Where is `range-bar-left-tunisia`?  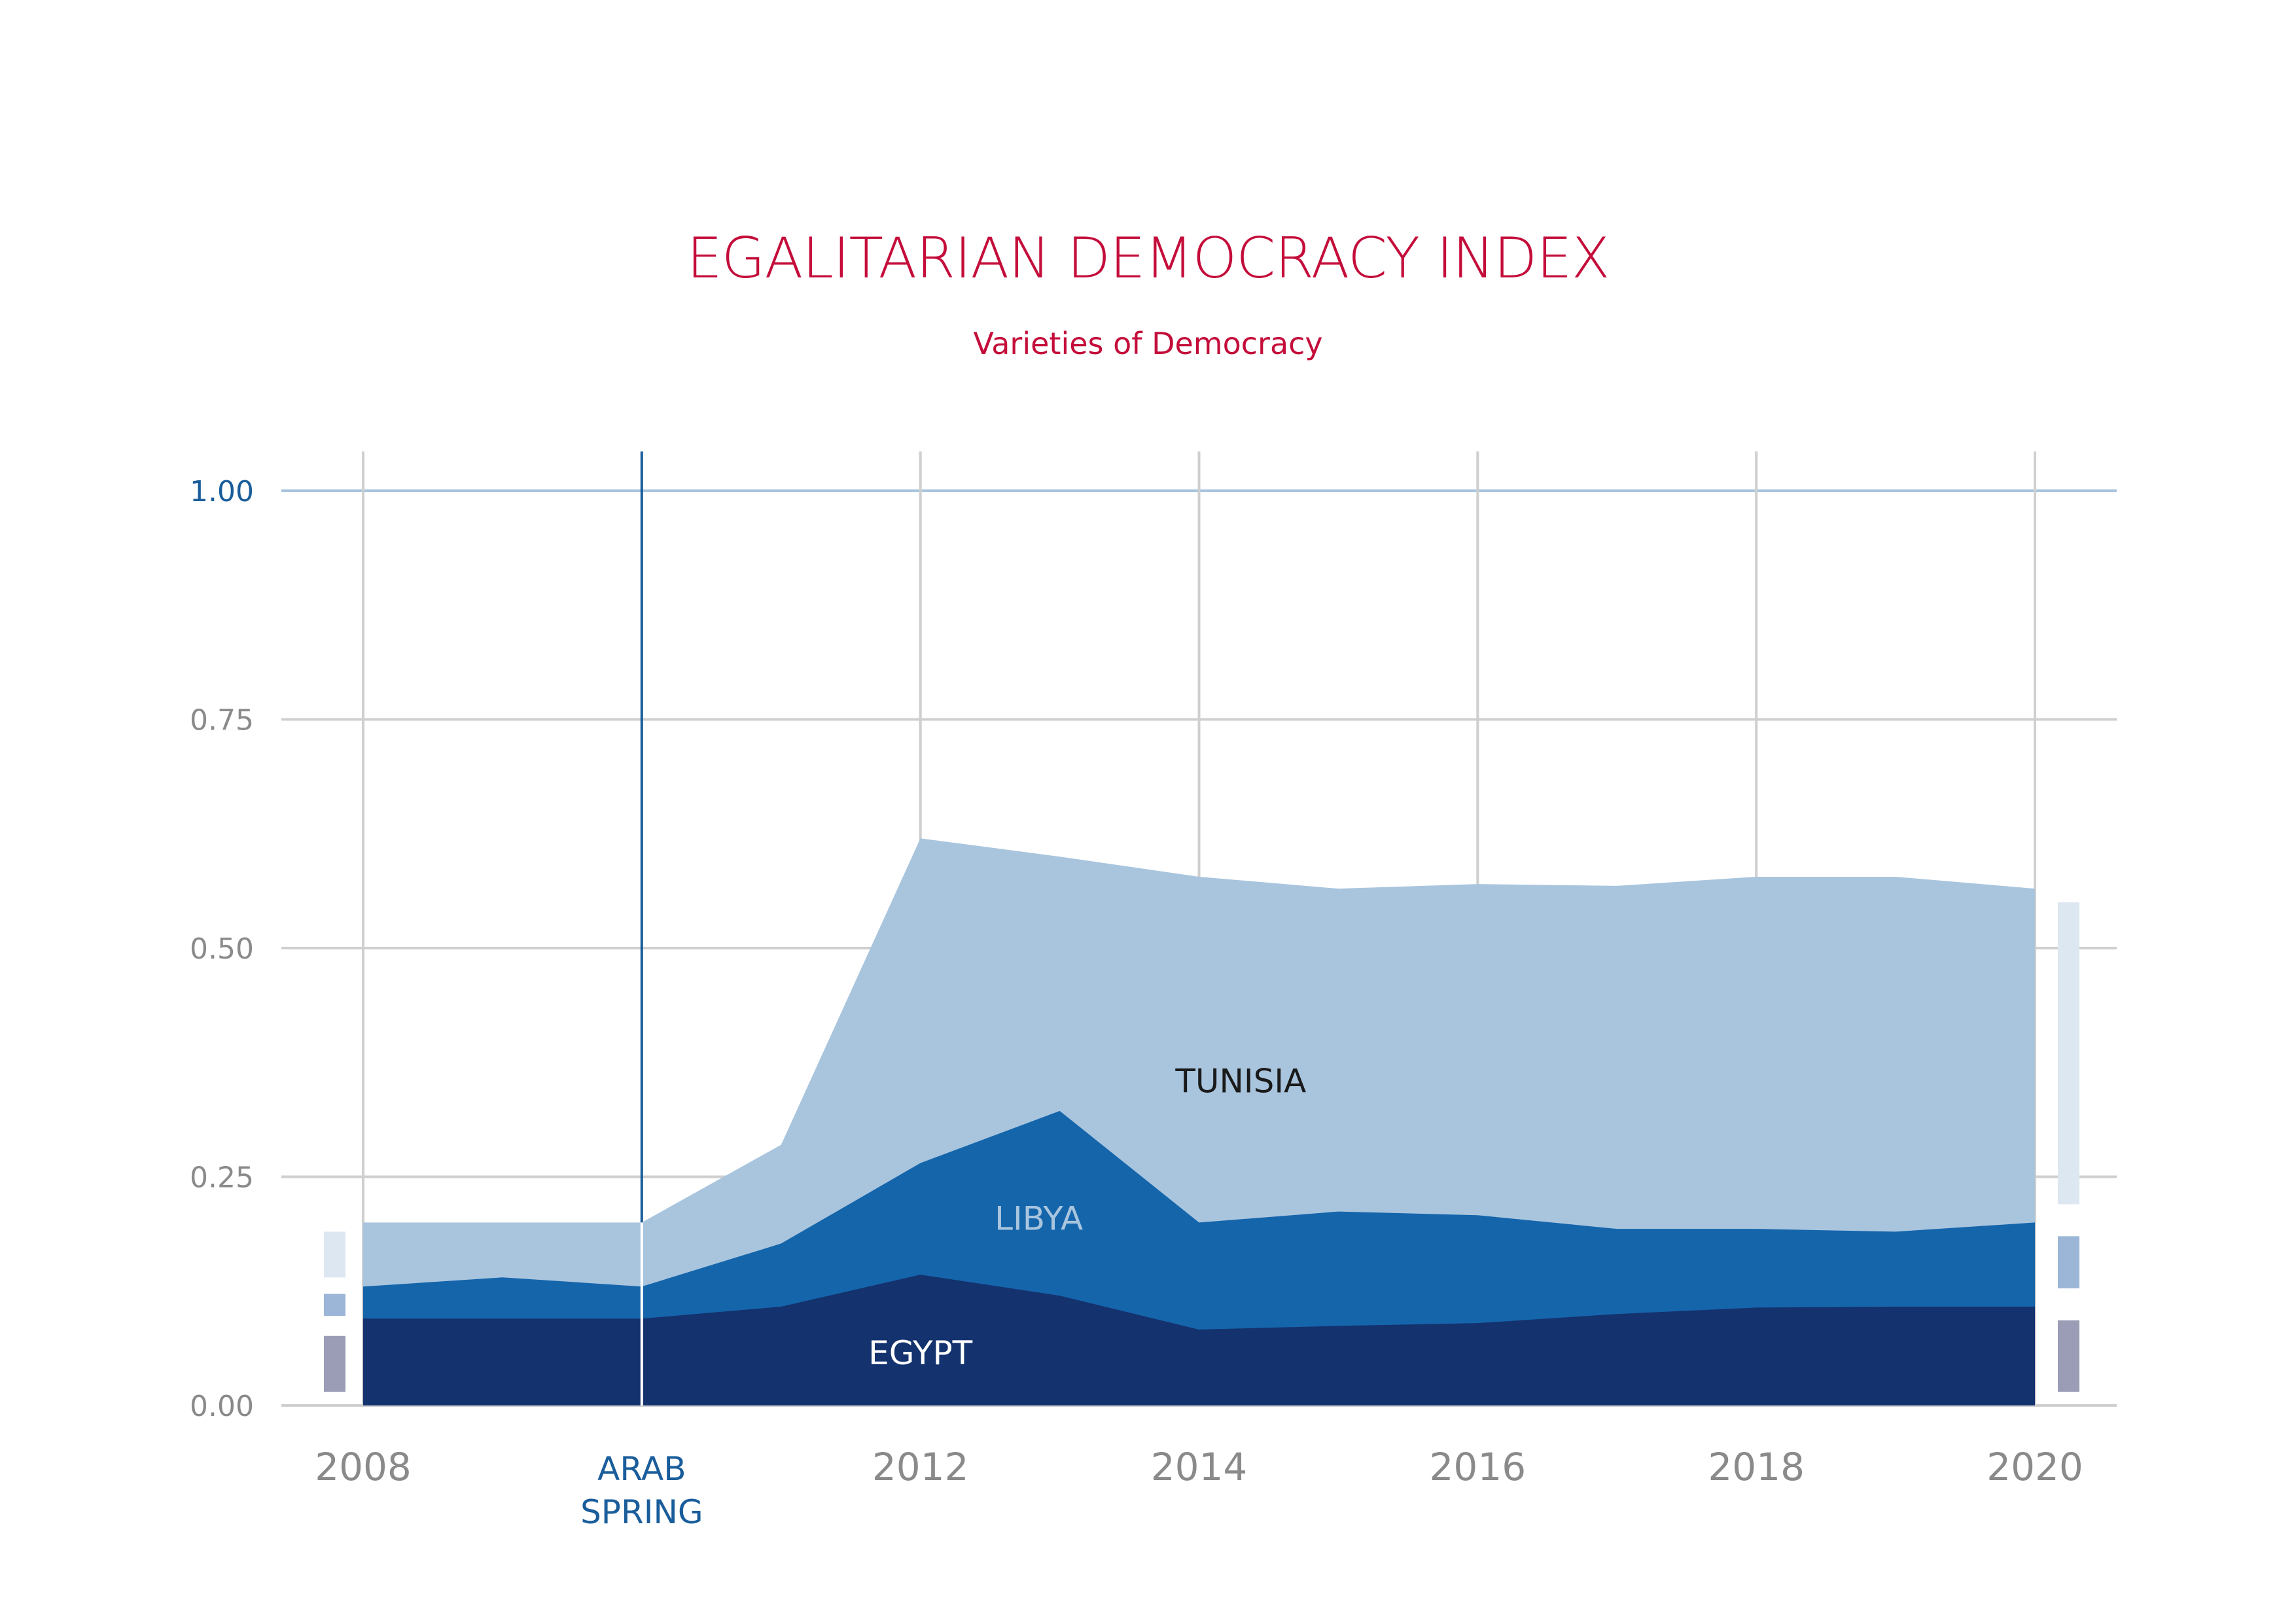 range-bar-left-tunisia is located at coordinates (334, 1254).